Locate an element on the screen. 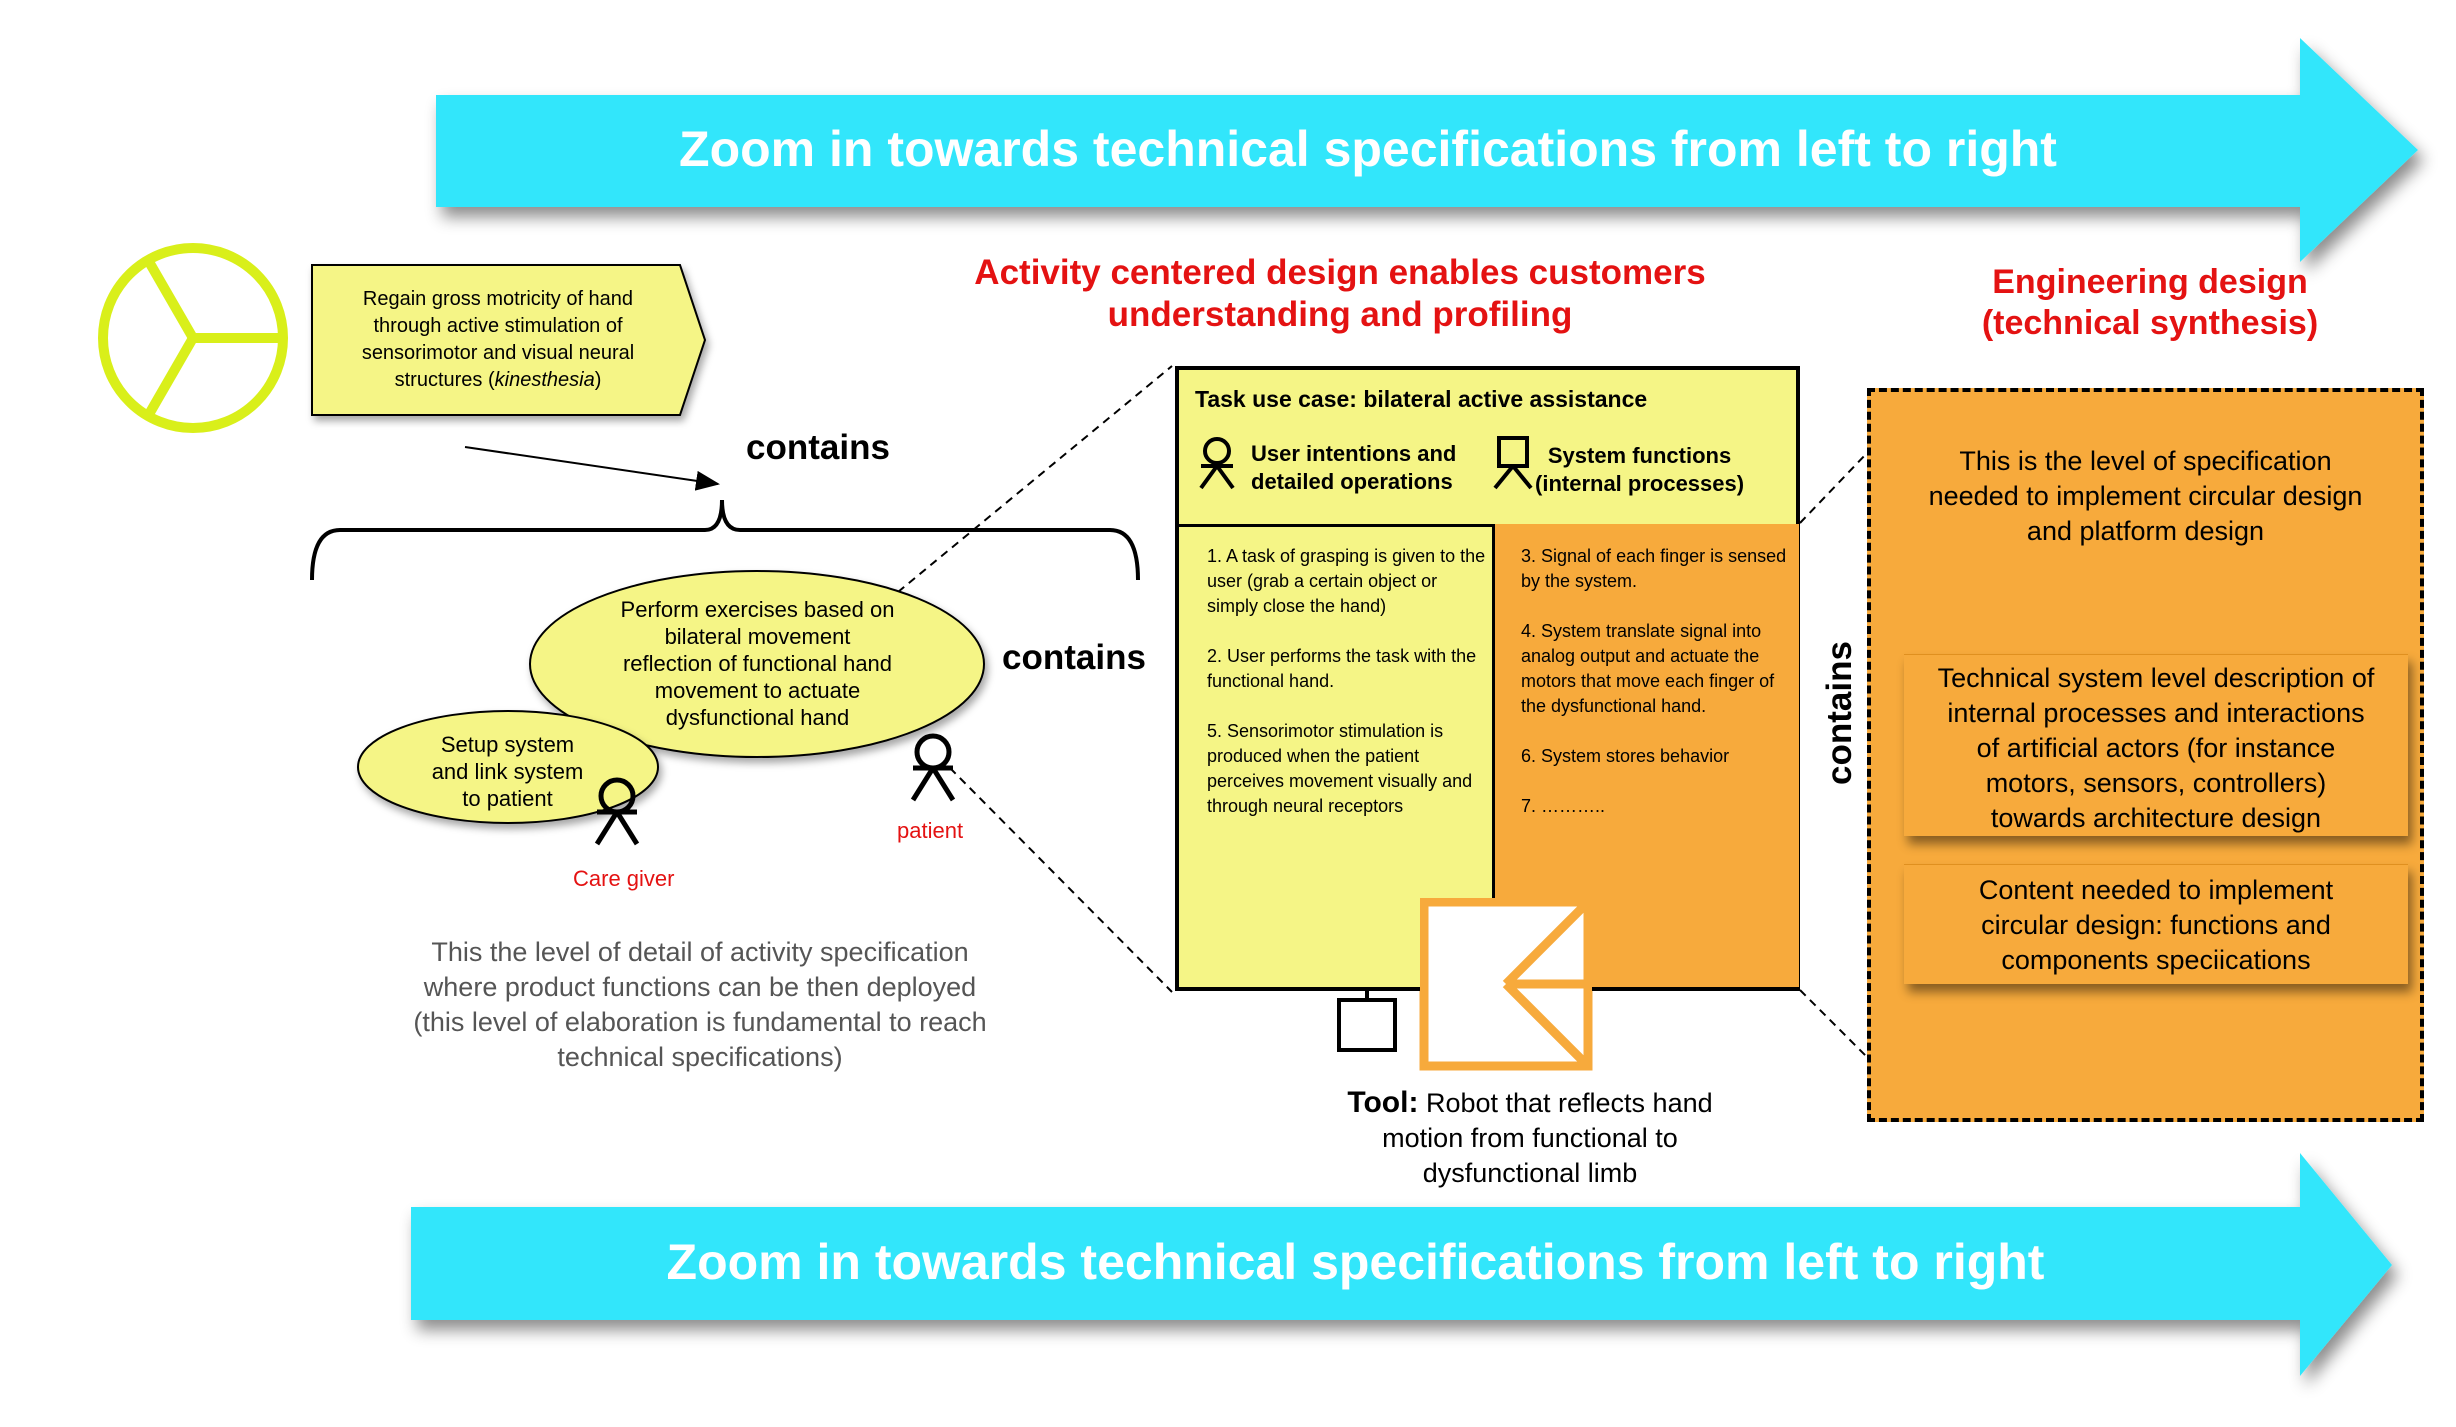 This screenshot has height=1427, width=2456. engineering-title-line2: (technical synthesis) is located at coordinates (2150, 322).